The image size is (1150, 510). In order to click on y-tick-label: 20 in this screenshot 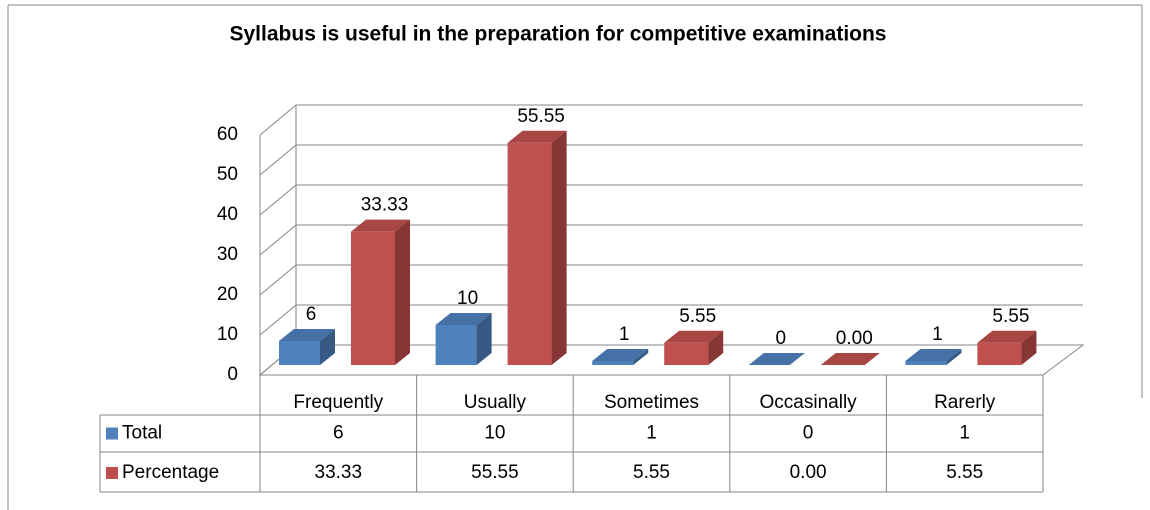, I will do `click(227, 294)`.